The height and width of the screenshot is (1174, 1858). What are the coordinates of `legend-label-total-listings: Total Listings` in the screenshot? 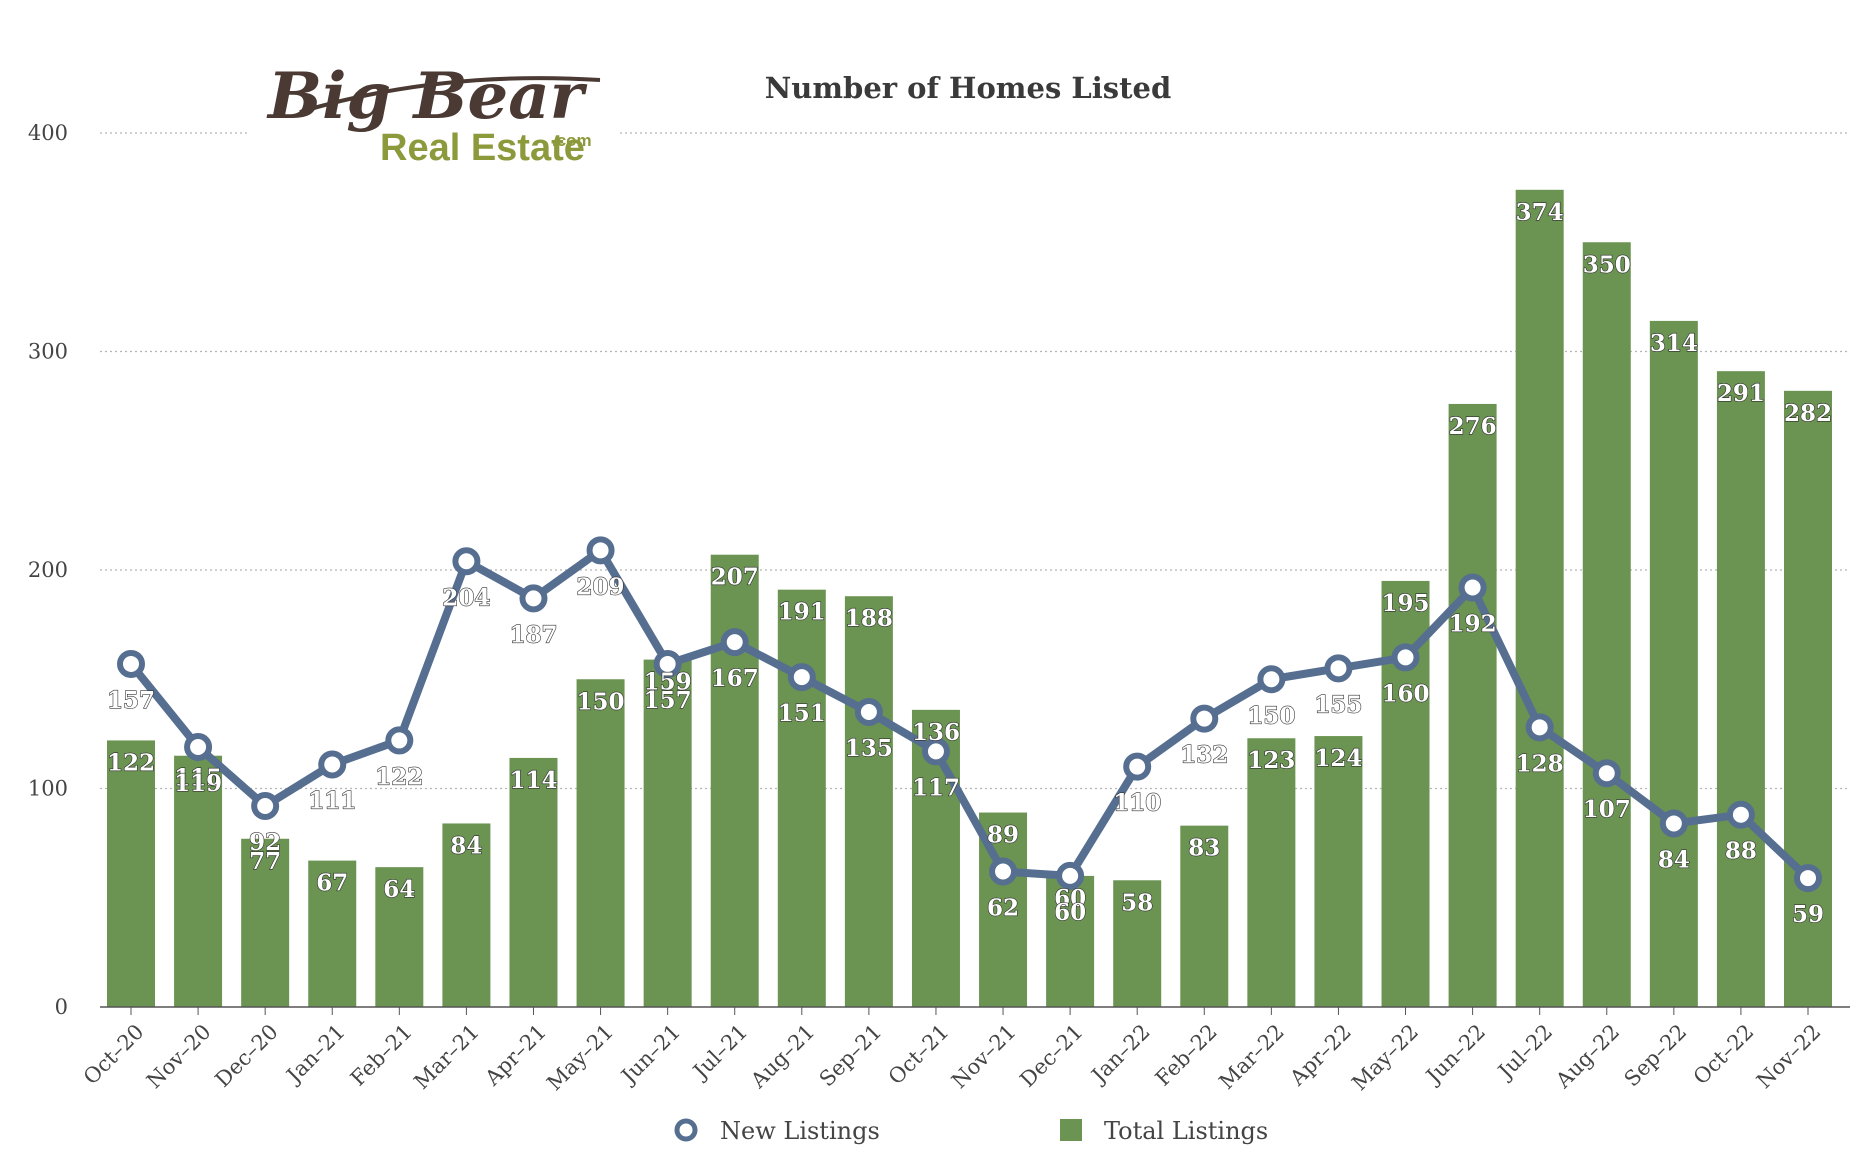 It's located at (1186, 1131).